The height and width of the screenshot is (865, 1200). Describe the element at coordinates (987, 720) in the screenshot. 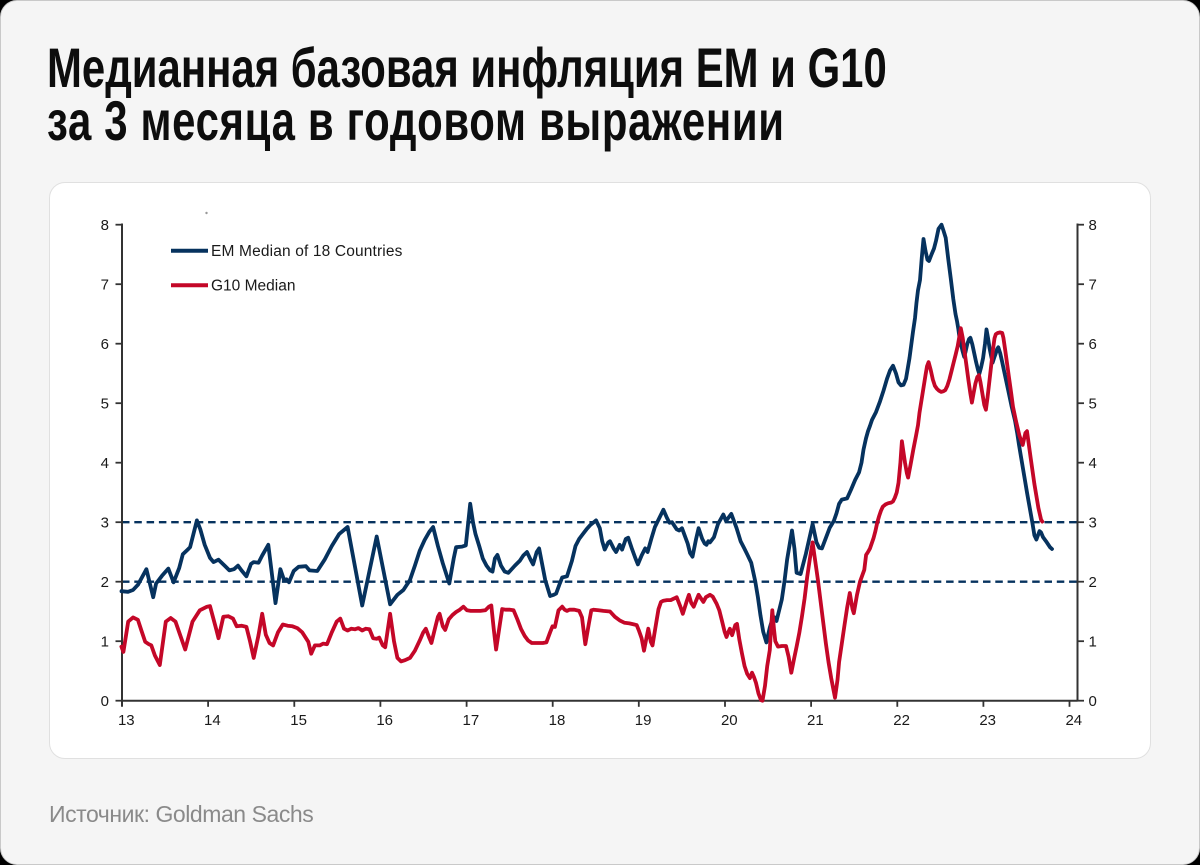

I see `svg-text: 23` at that location.